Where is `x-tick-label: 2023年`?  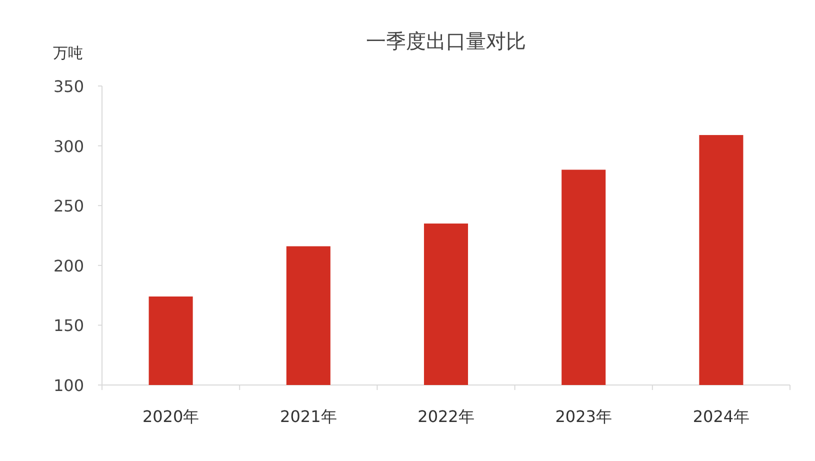 x-tick-label: 2023年 is located at coordinates (583, 416).